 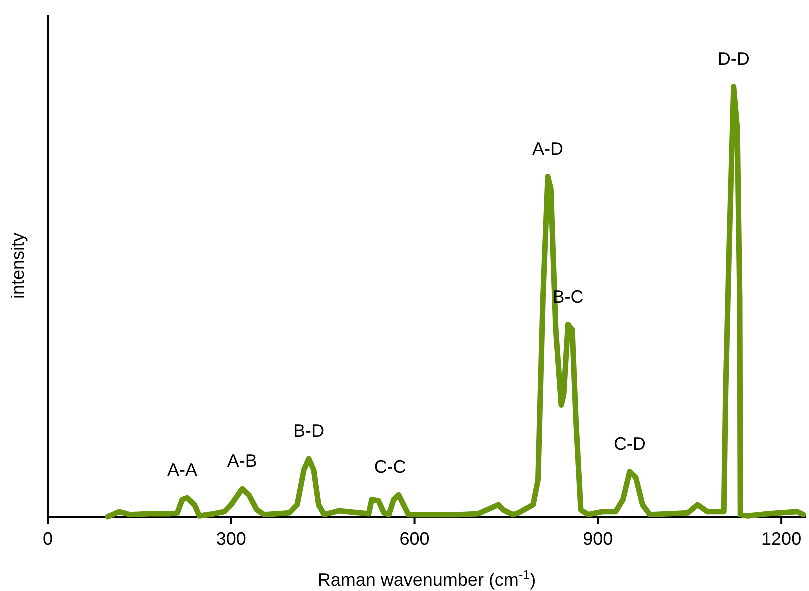 What do you see at coordinates (231, 539) in the screenshot?
I see `x-tick-label: 300` at bounding box center [231, 539].